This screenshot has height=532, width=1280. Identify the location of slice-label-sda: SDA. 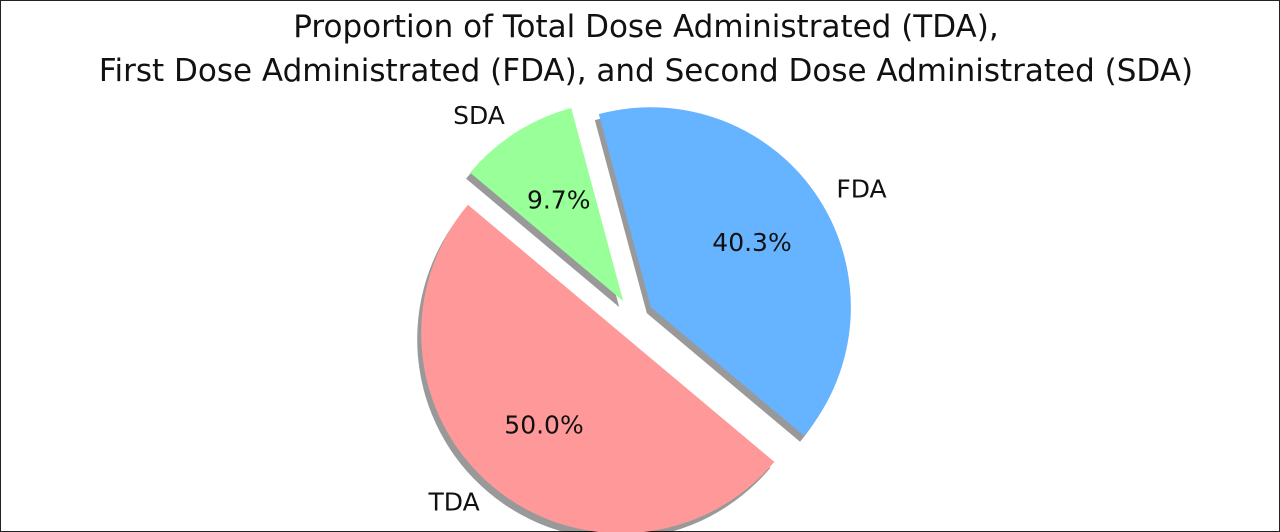
(479, 115).